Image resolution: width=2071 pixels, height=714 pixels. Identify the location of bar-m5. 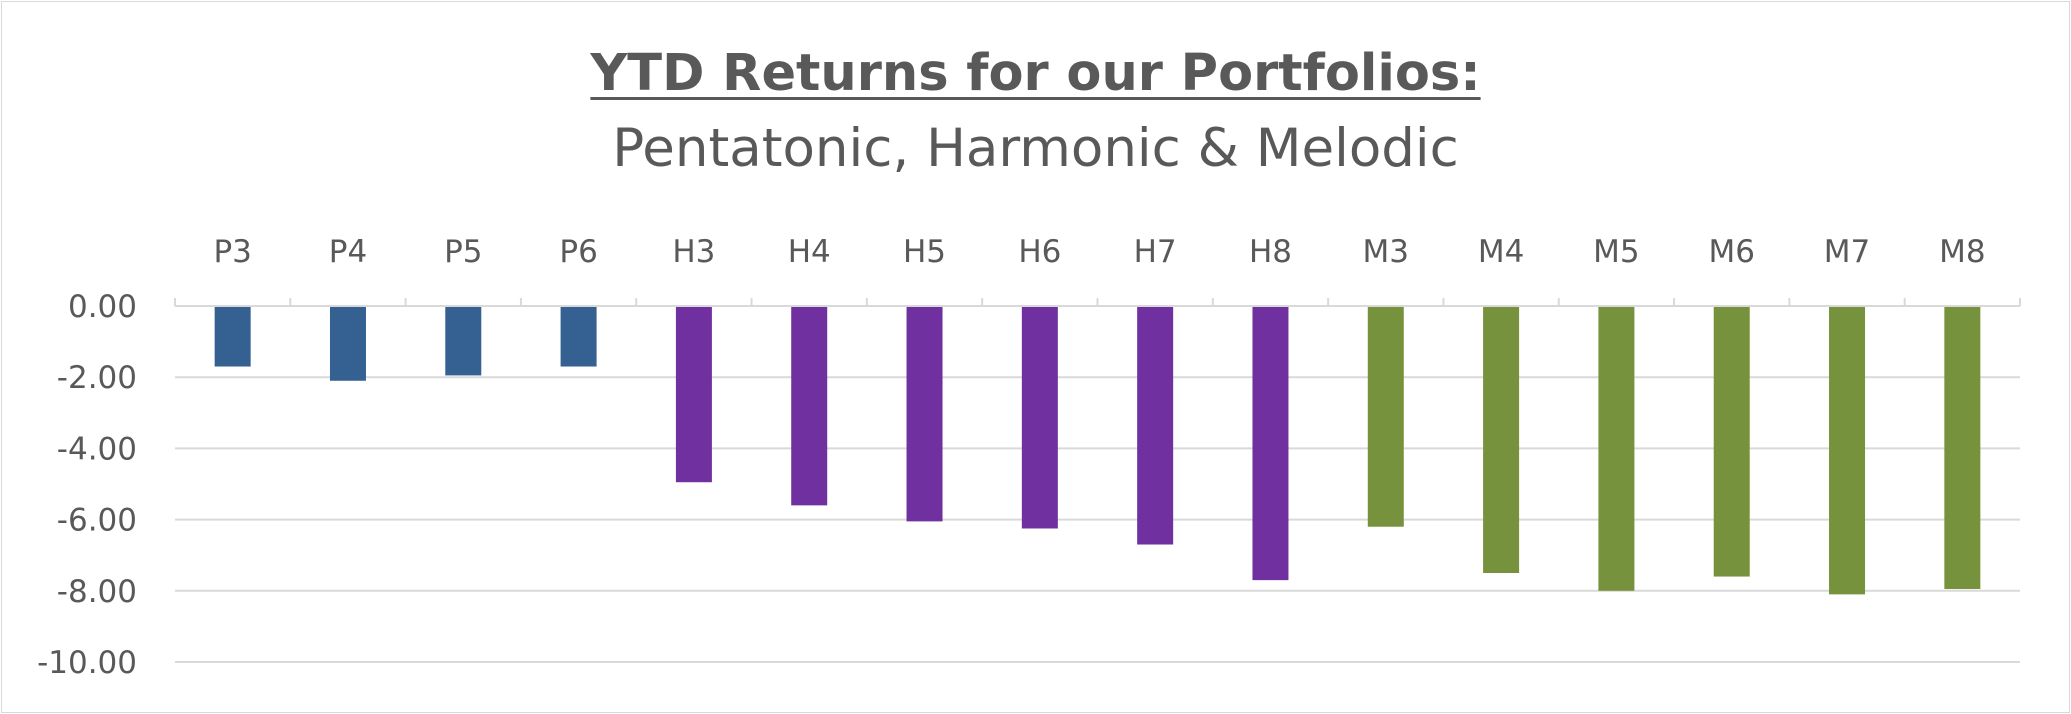
(1616, 448).